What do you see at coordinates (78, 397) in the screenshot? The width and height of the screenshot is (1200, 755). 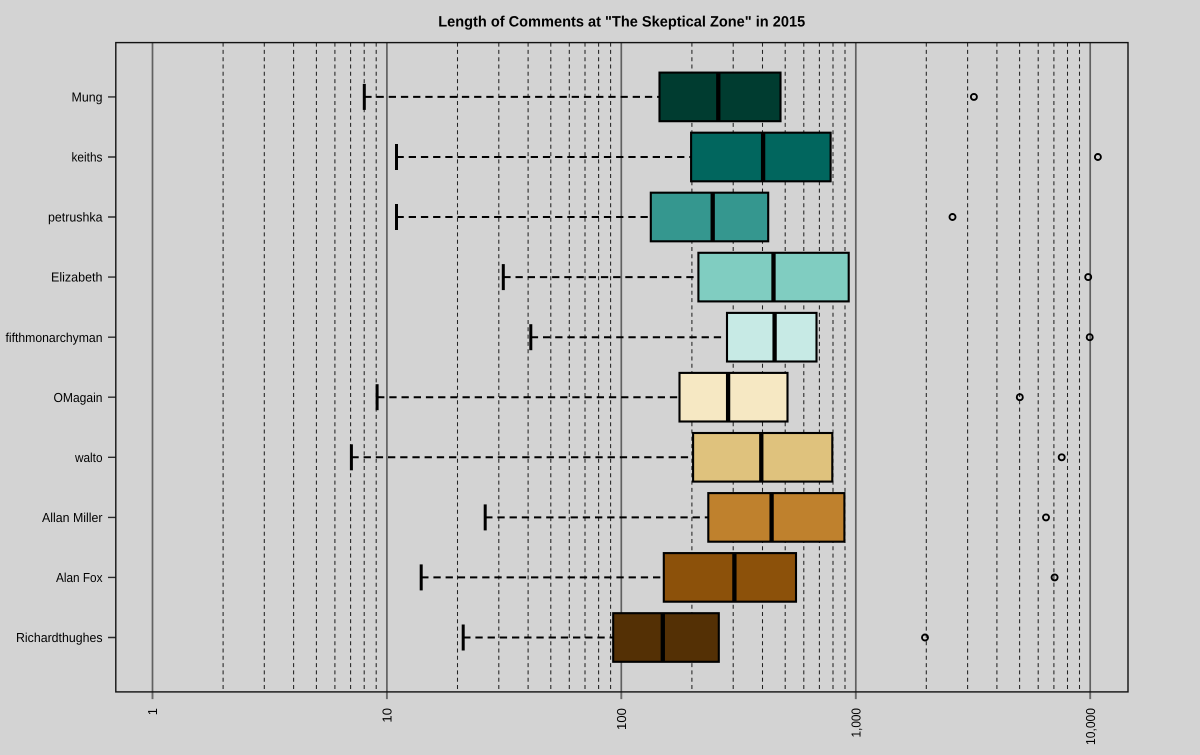 I see `svg-text: OMagain` at bounding box center [78, 397].